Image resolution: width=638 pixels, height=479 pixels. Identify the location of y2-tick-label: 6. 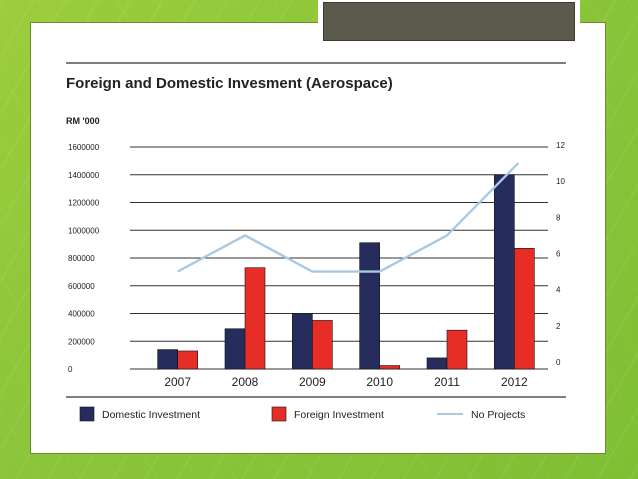
(558, 254).